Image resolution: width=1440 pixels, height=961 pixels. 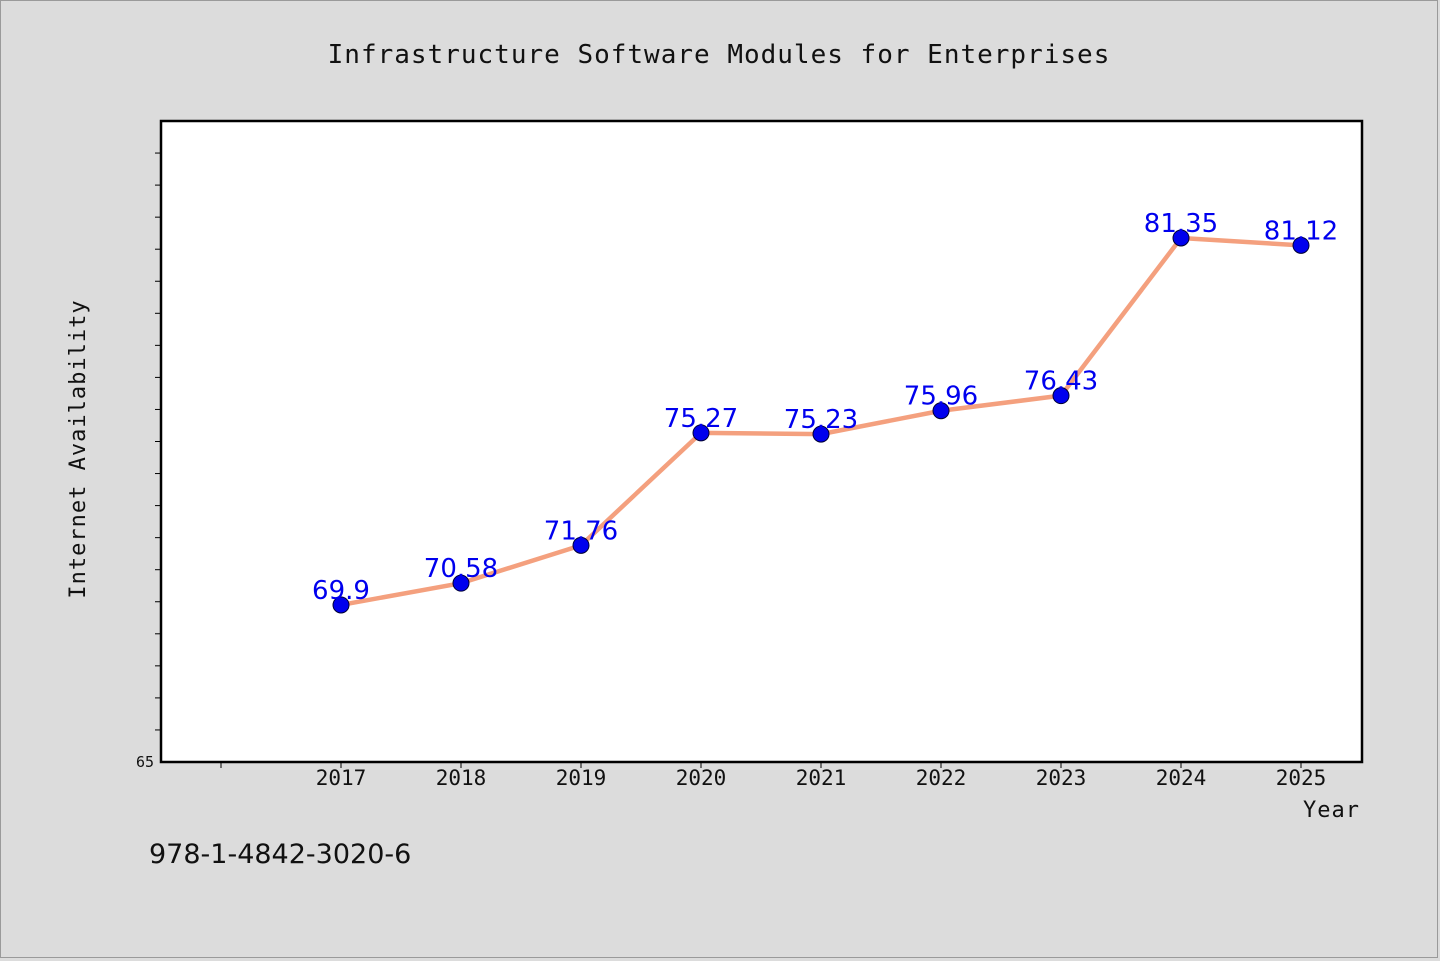 I want to click on x-axis-label: Year, so click(x=1331, y=810).